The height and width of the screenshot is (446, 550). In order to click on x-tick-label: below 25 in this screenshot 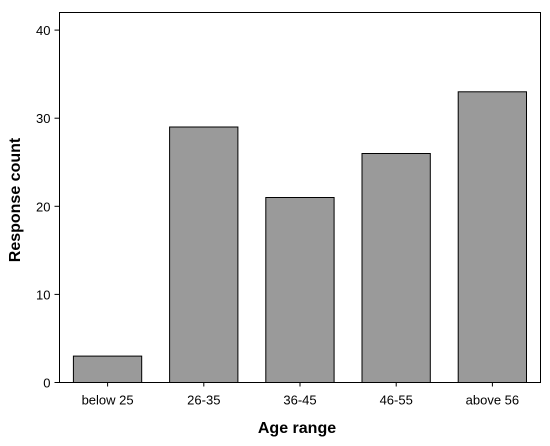, I will do `click(108, 400)`.